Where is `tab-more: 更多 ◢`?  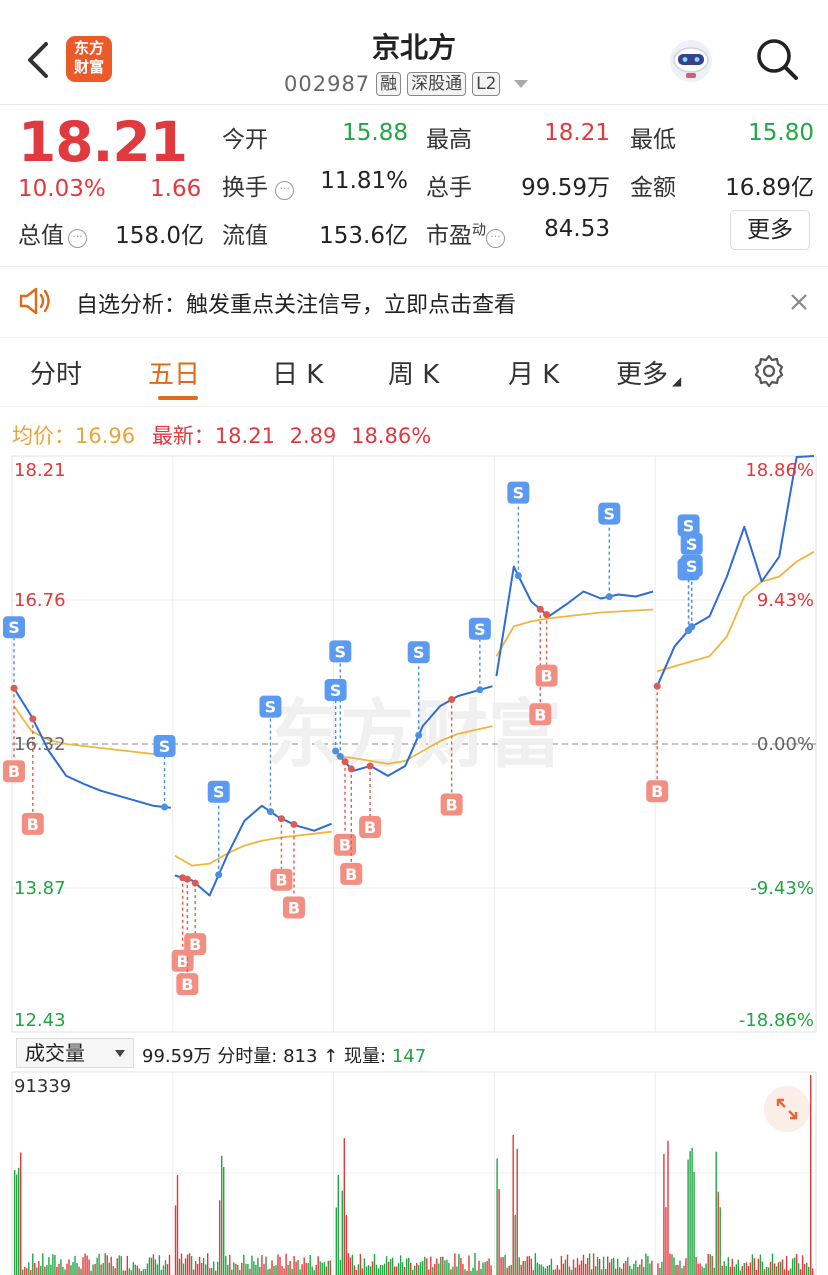 tab-more: 更多 ◢ is located at coordinates (648, 372).